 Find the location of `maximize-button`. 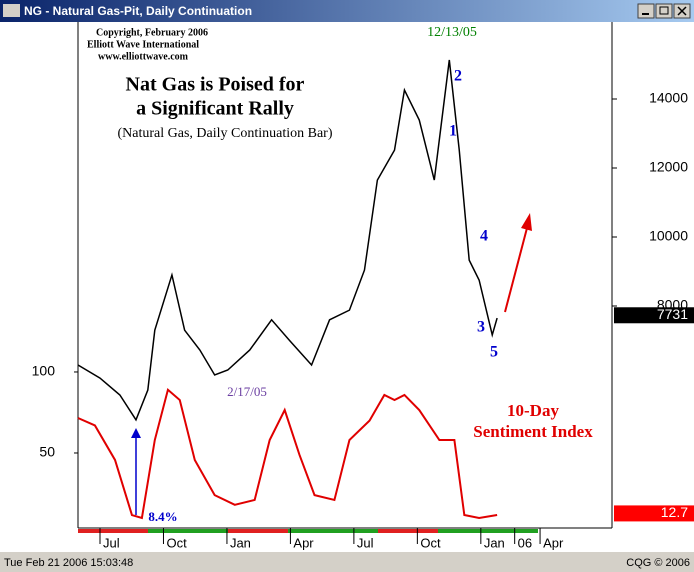

maximize-button is located at coordinates (664, 11).